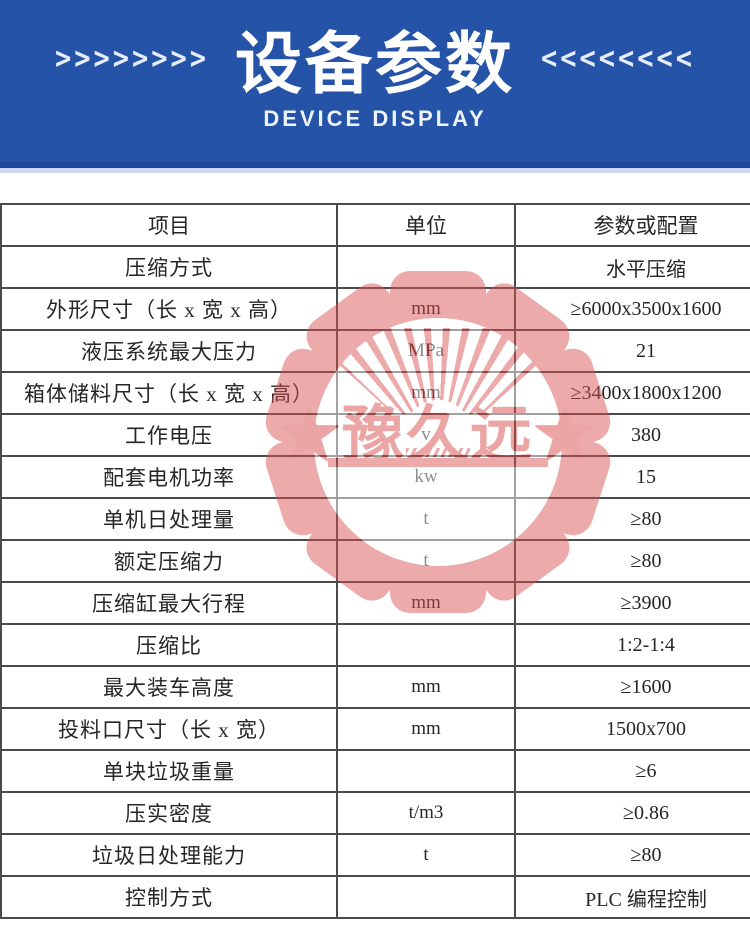 Image resolution: width=750 pixels, height=950 pixels. Describe the element at coordinates (169, 435) in the screenshot. I see `spec-cell-item: 工作电压` at that location.